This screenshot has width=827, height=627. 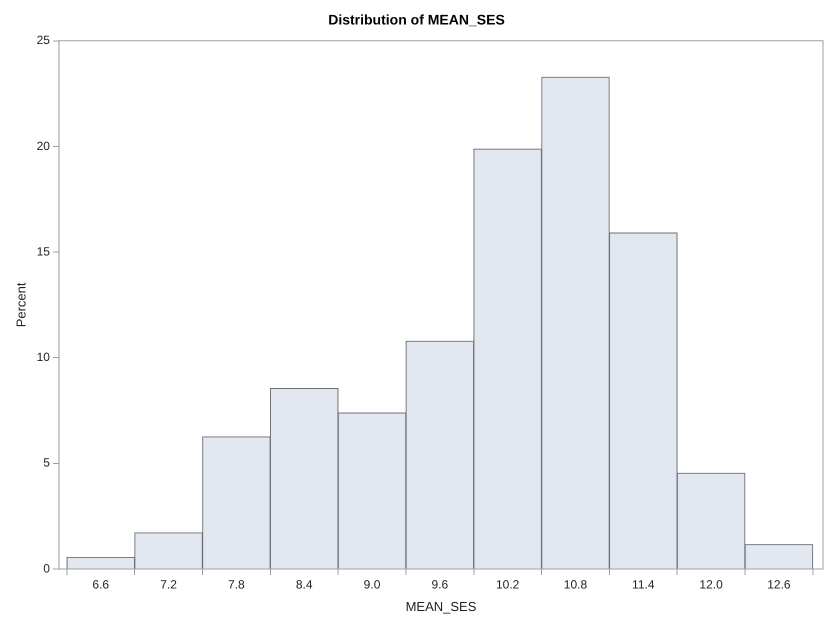 What do you see at coordinates (43, 40) in the screenshot?
I see `y-tick-label: 25` at bounding box center [43, 40].